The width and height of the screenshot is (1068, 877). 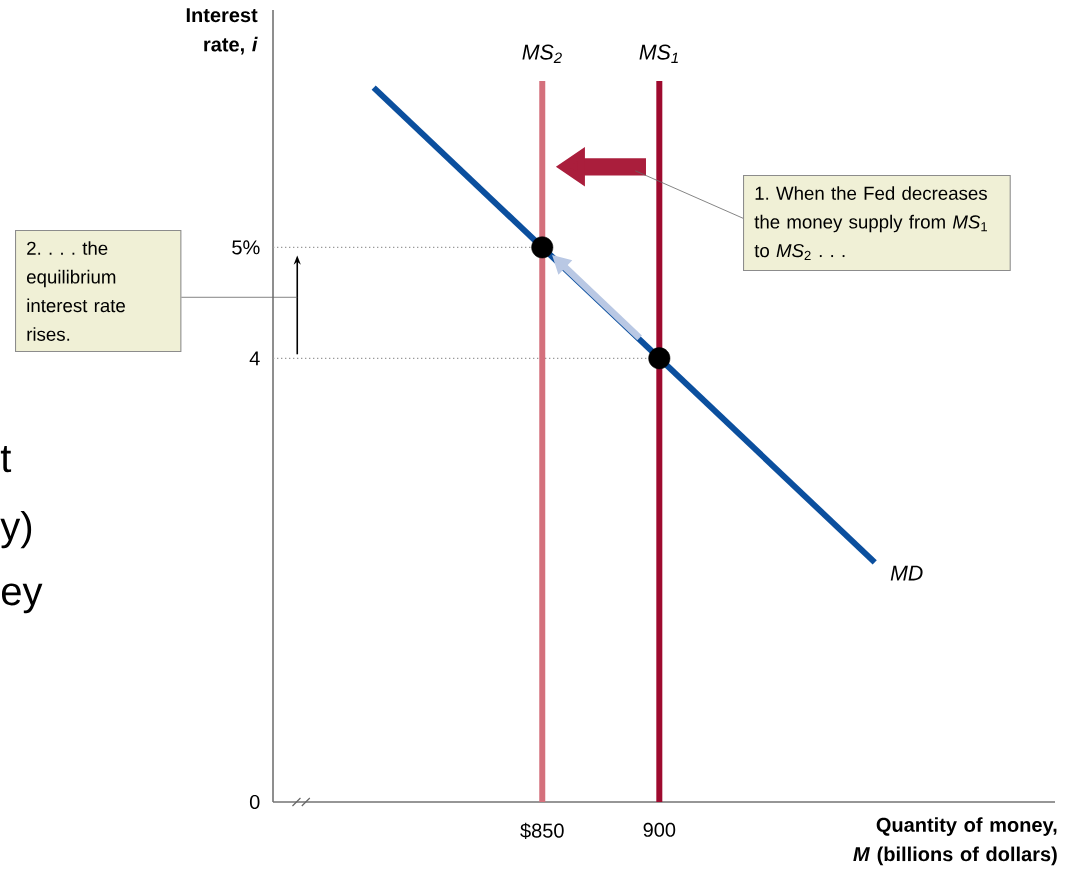 What do you see at coordinates (254, 802) in the screenshot?
I see `y-tick-label: 0` at bounding box center [254, 802].